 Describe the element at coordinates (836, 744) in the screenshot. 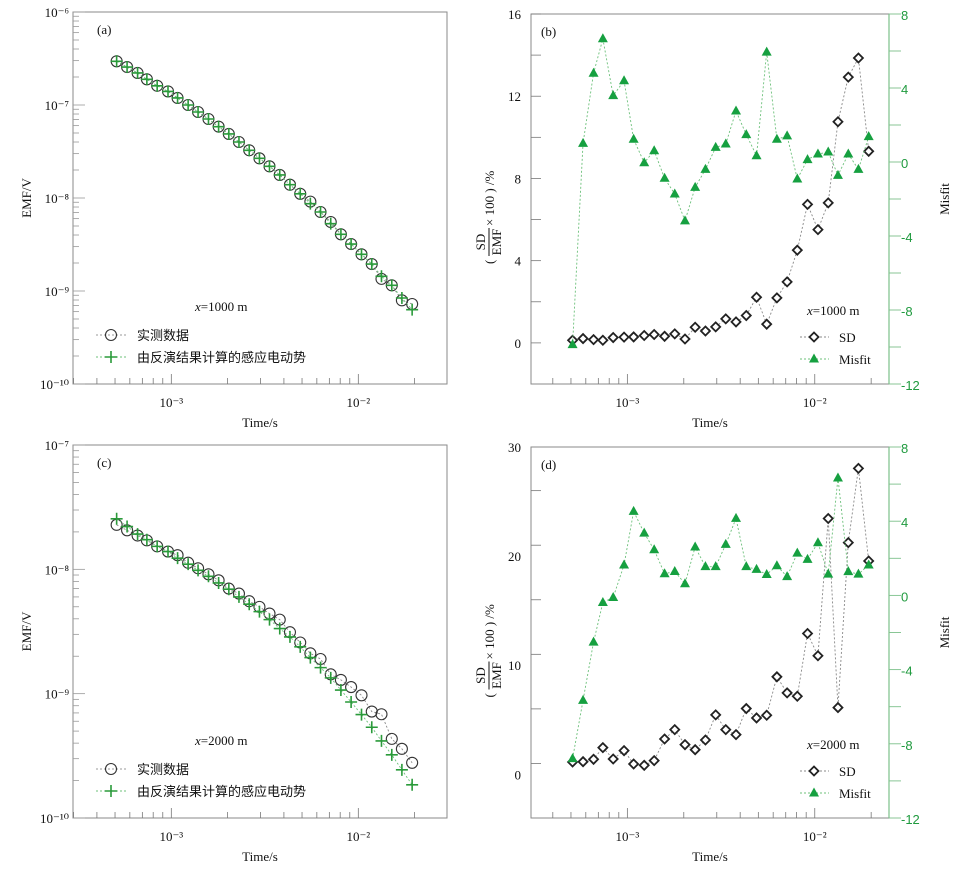

I see `annotation-text: =2000 m` at that location.